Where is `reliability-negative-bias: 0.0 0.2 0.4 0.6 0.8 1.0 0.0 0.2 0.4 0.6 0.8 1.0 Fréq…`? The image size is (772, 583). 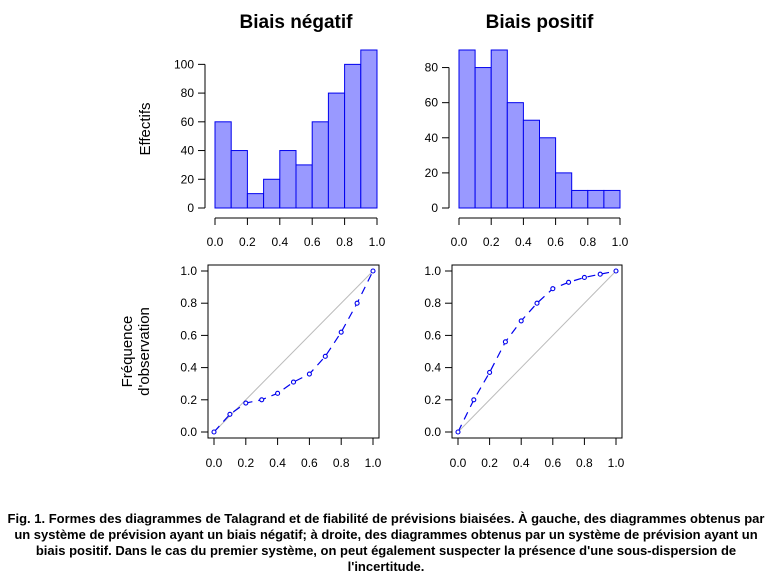
reliability-negative-bias: 0.0 0.2 0.4 0.6 0.8 1.0 0.0 0.2 0.4 0.6 0.8 1.0 Fréq… is located at coordinates (250, 367).